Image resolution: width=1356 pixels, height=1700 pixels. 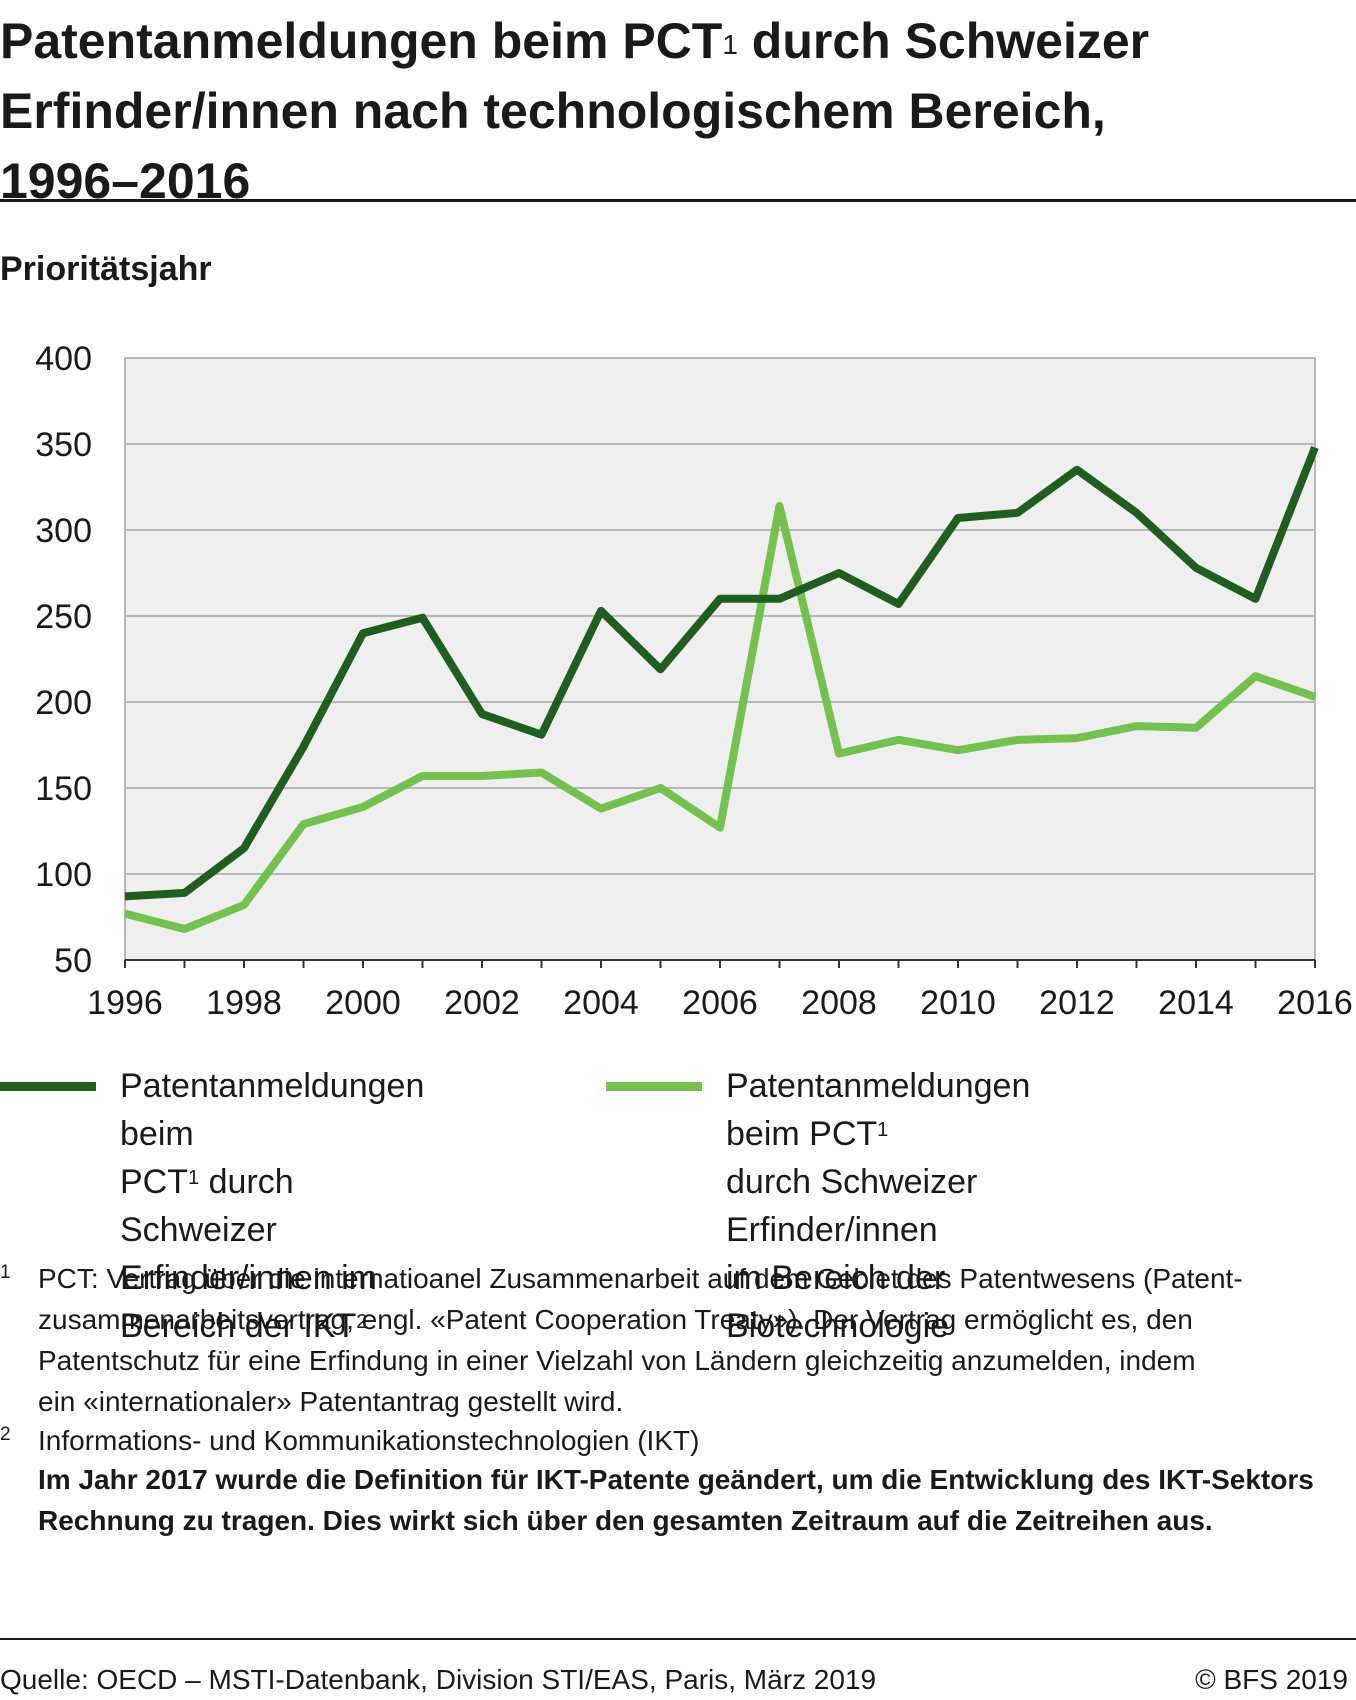 I want to click on x-tick-label-2012: 2012, so click(x=1077, y=1003).